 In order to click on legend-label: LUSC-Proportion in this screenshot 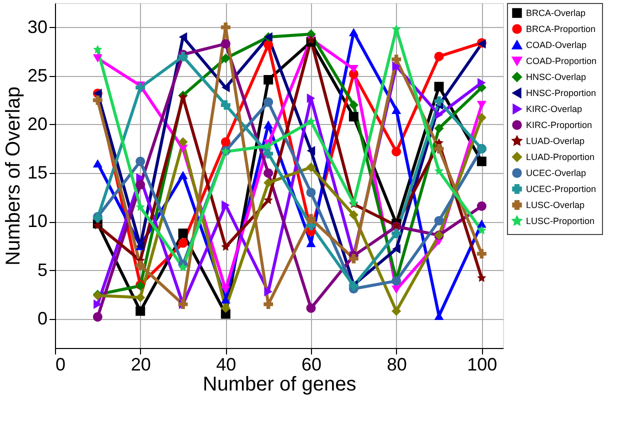, I will do `click(560, 221)`.